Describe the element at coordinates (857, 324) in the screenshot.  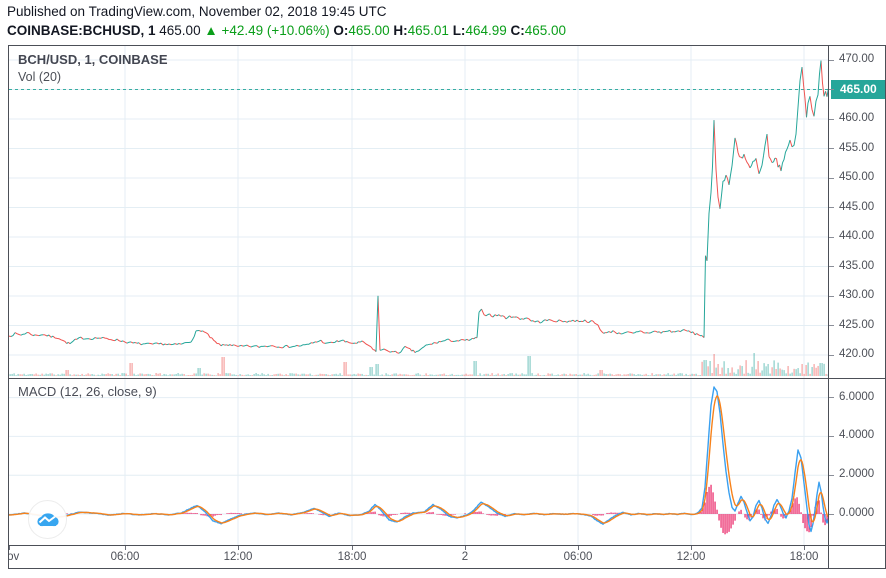
I see `price-axis-label: 425.00` at that location.